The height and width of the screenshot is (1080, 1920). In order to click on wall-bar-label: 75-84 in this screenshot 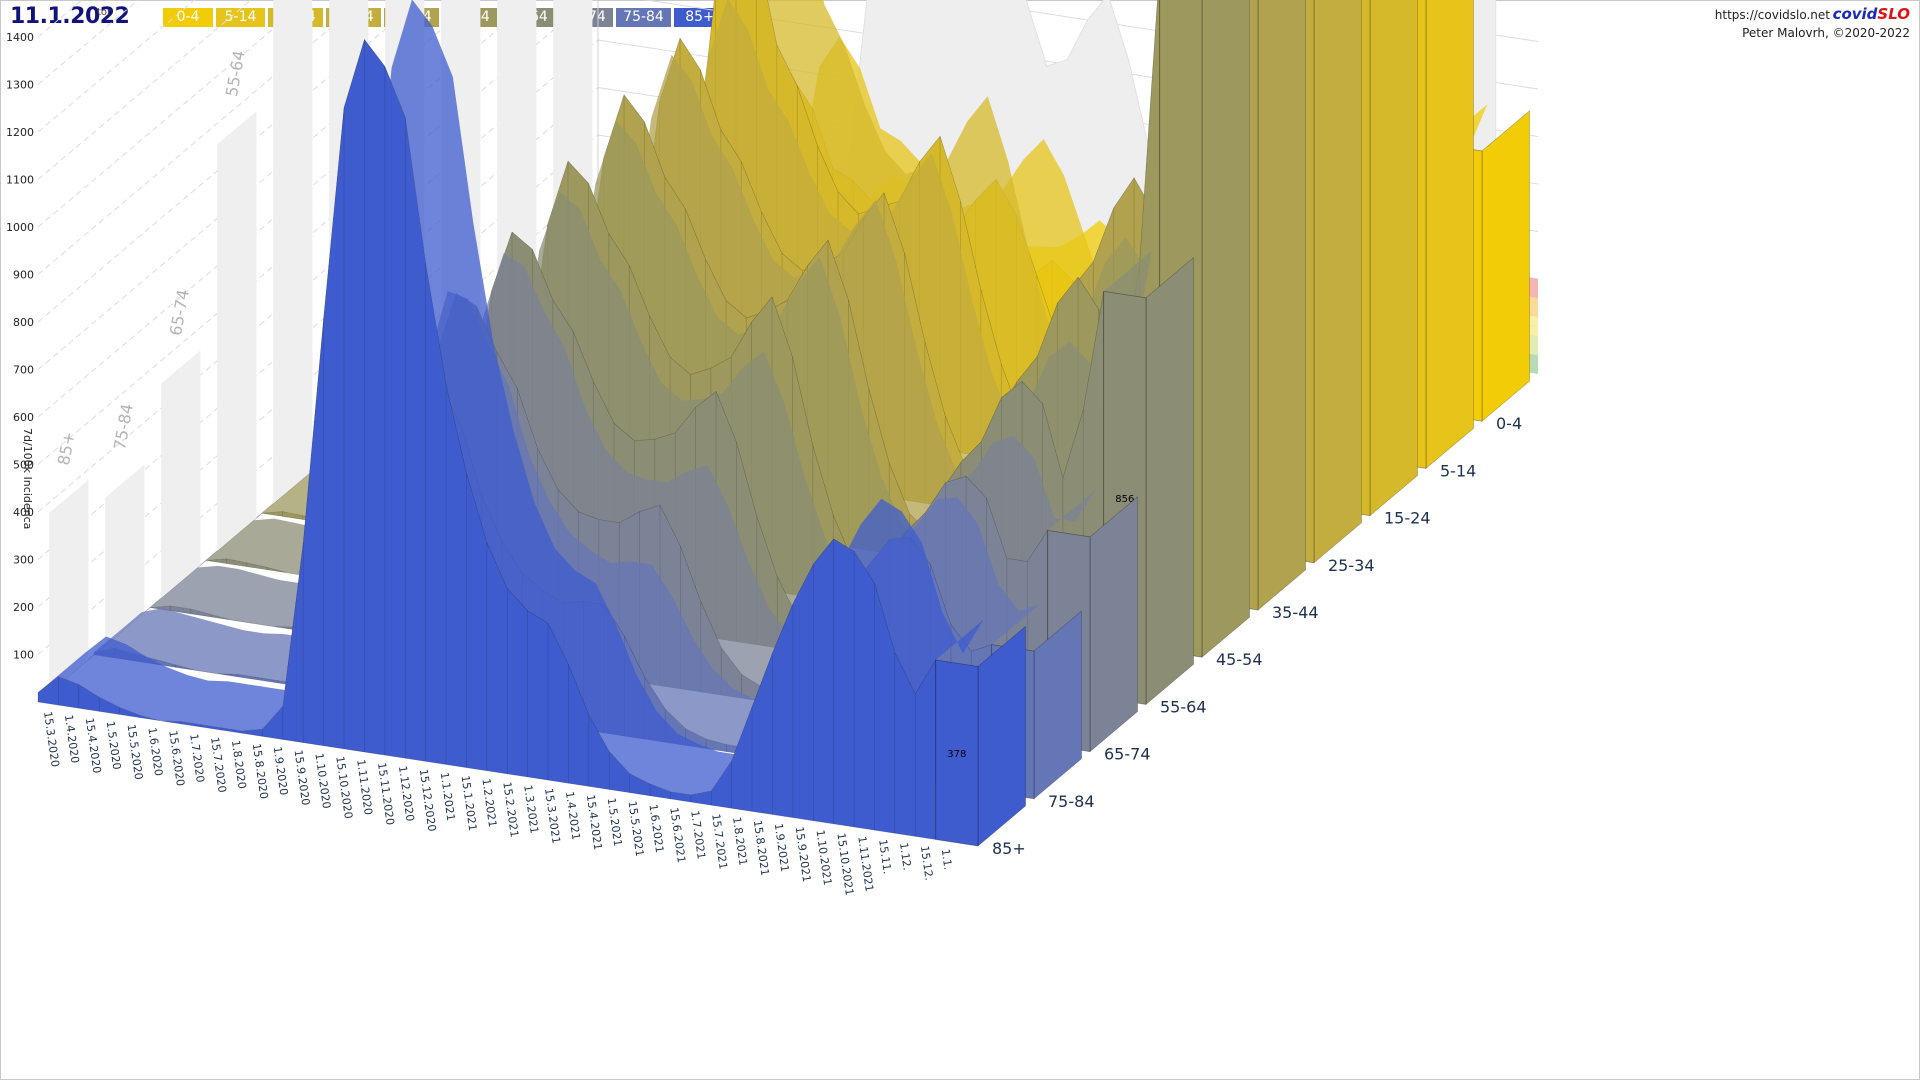, I will do `click(123, 426)`.